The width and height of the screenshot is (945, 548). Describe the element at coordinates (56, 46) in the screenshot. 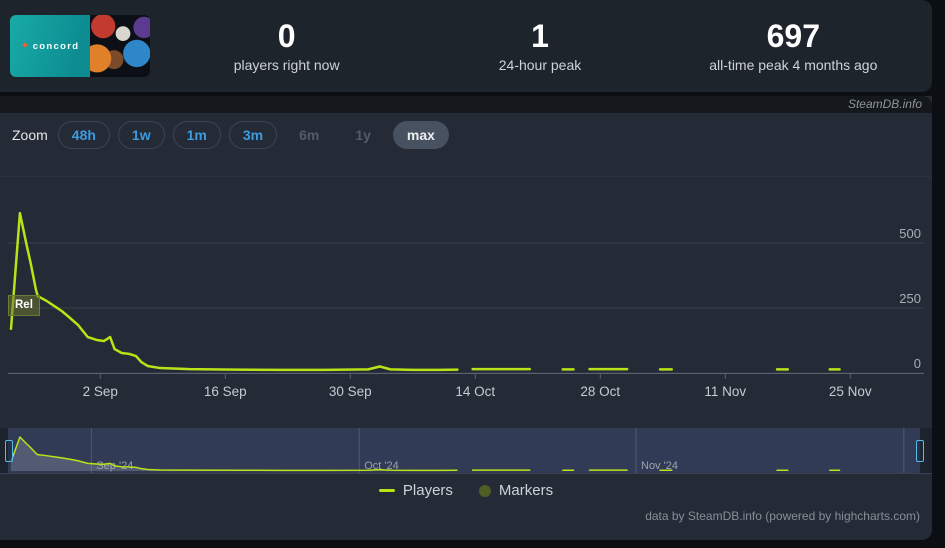

I see `concord-logo-text: concord` at that location.